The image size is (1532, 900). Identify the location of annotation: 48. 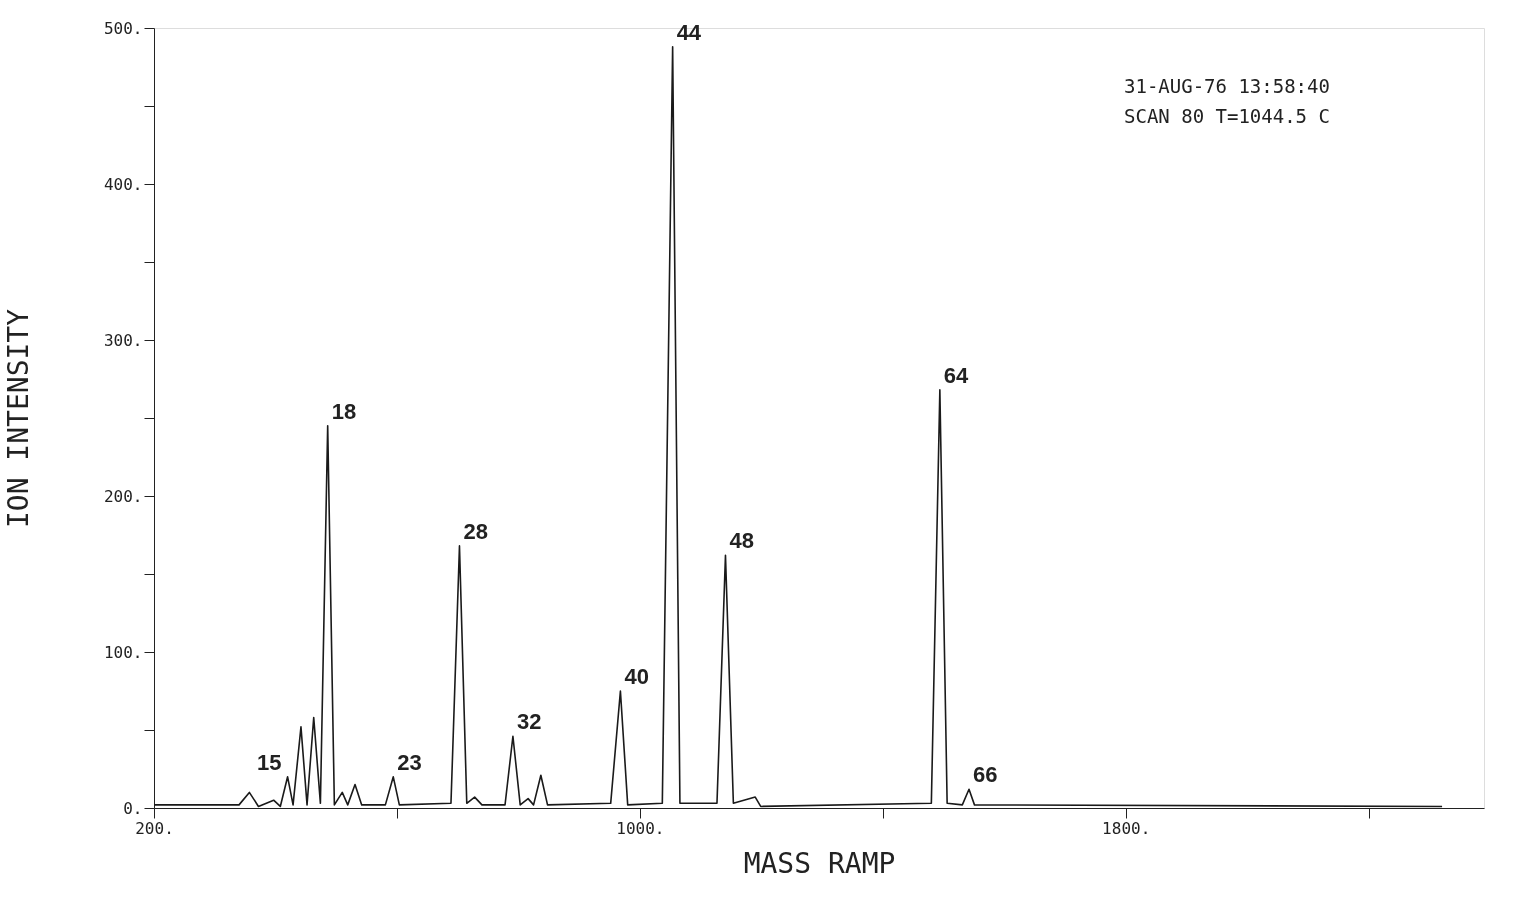
(741, 541).